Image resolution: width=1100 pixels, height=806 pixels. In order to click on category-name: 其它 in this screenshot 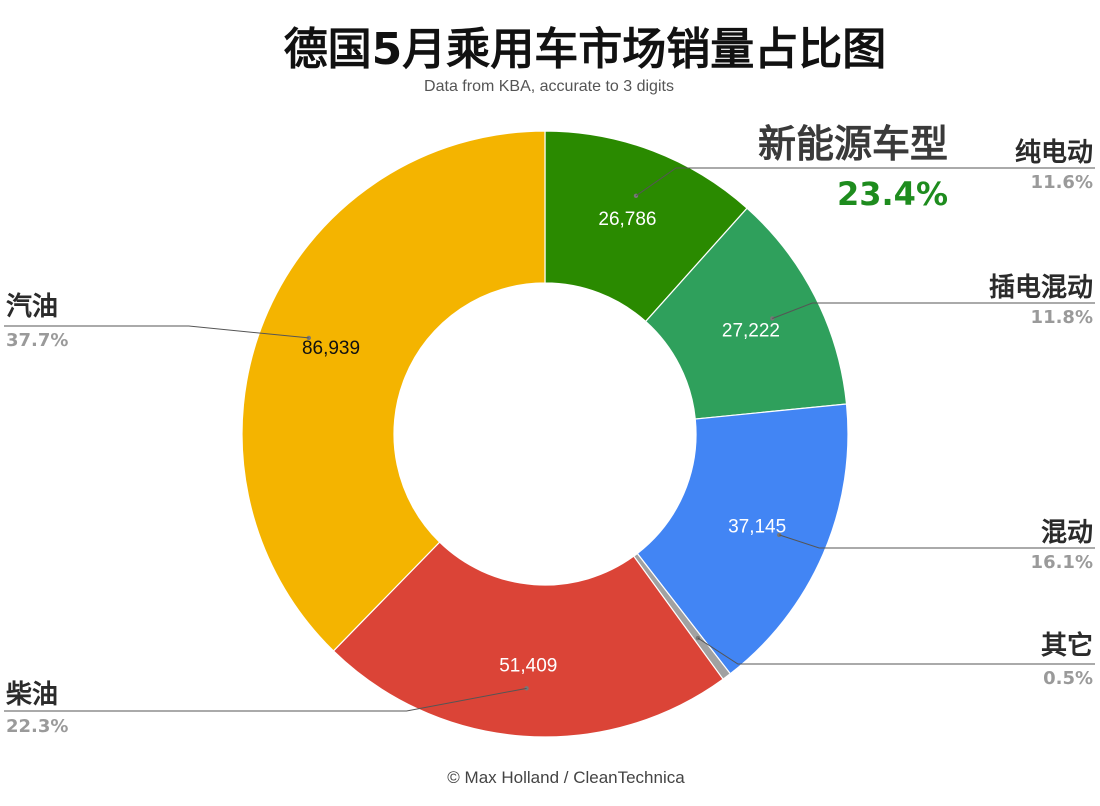, I will do `click(1067, 645)`.